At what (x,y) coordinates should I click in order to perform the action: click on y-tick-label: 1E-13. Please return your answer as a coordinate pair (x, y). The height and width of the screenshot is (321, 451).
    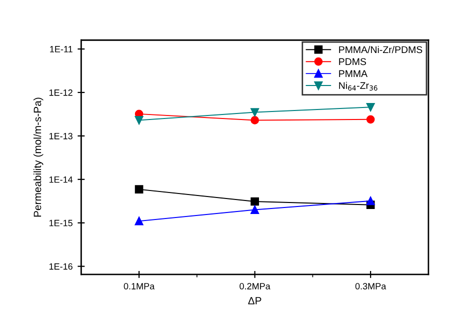
    Looking at the image, I should click on (60, 136).